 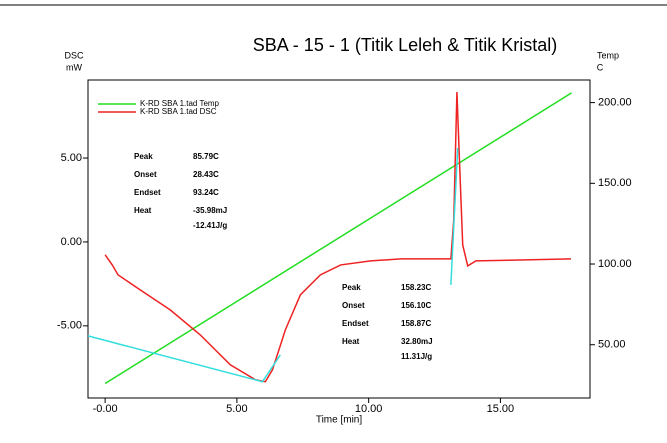 I want to click on x-axis-label: Time [min], so click(x=339, y=420).